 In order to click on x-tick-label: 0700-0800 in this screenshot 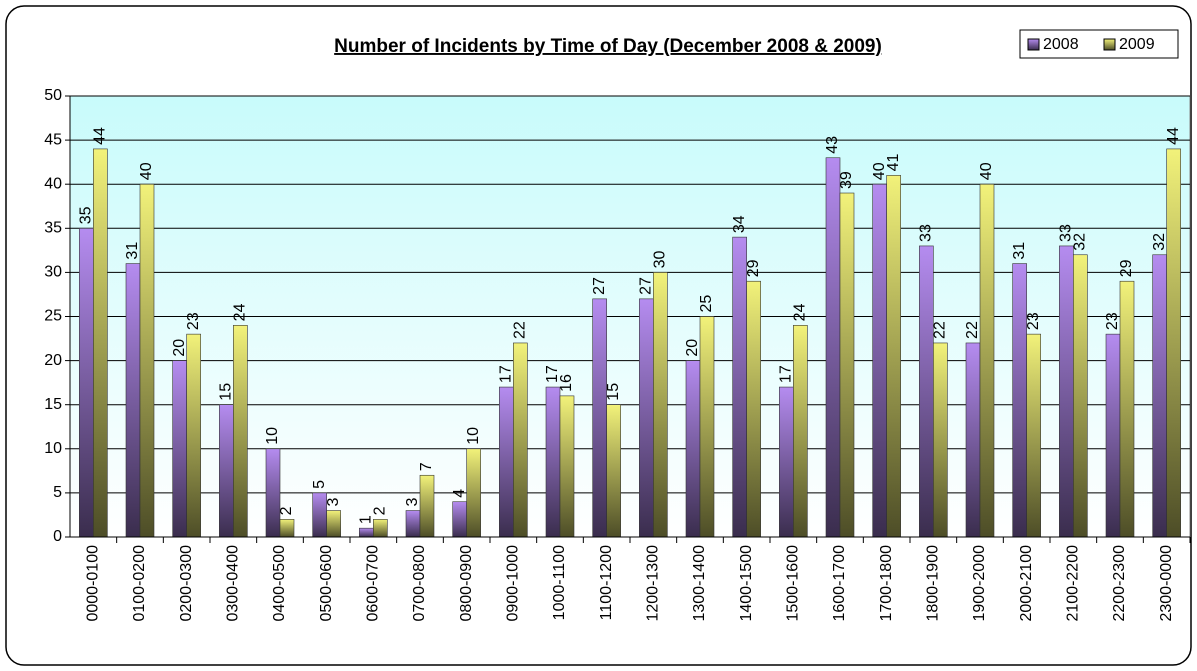, I will do `click(419, 583)`.